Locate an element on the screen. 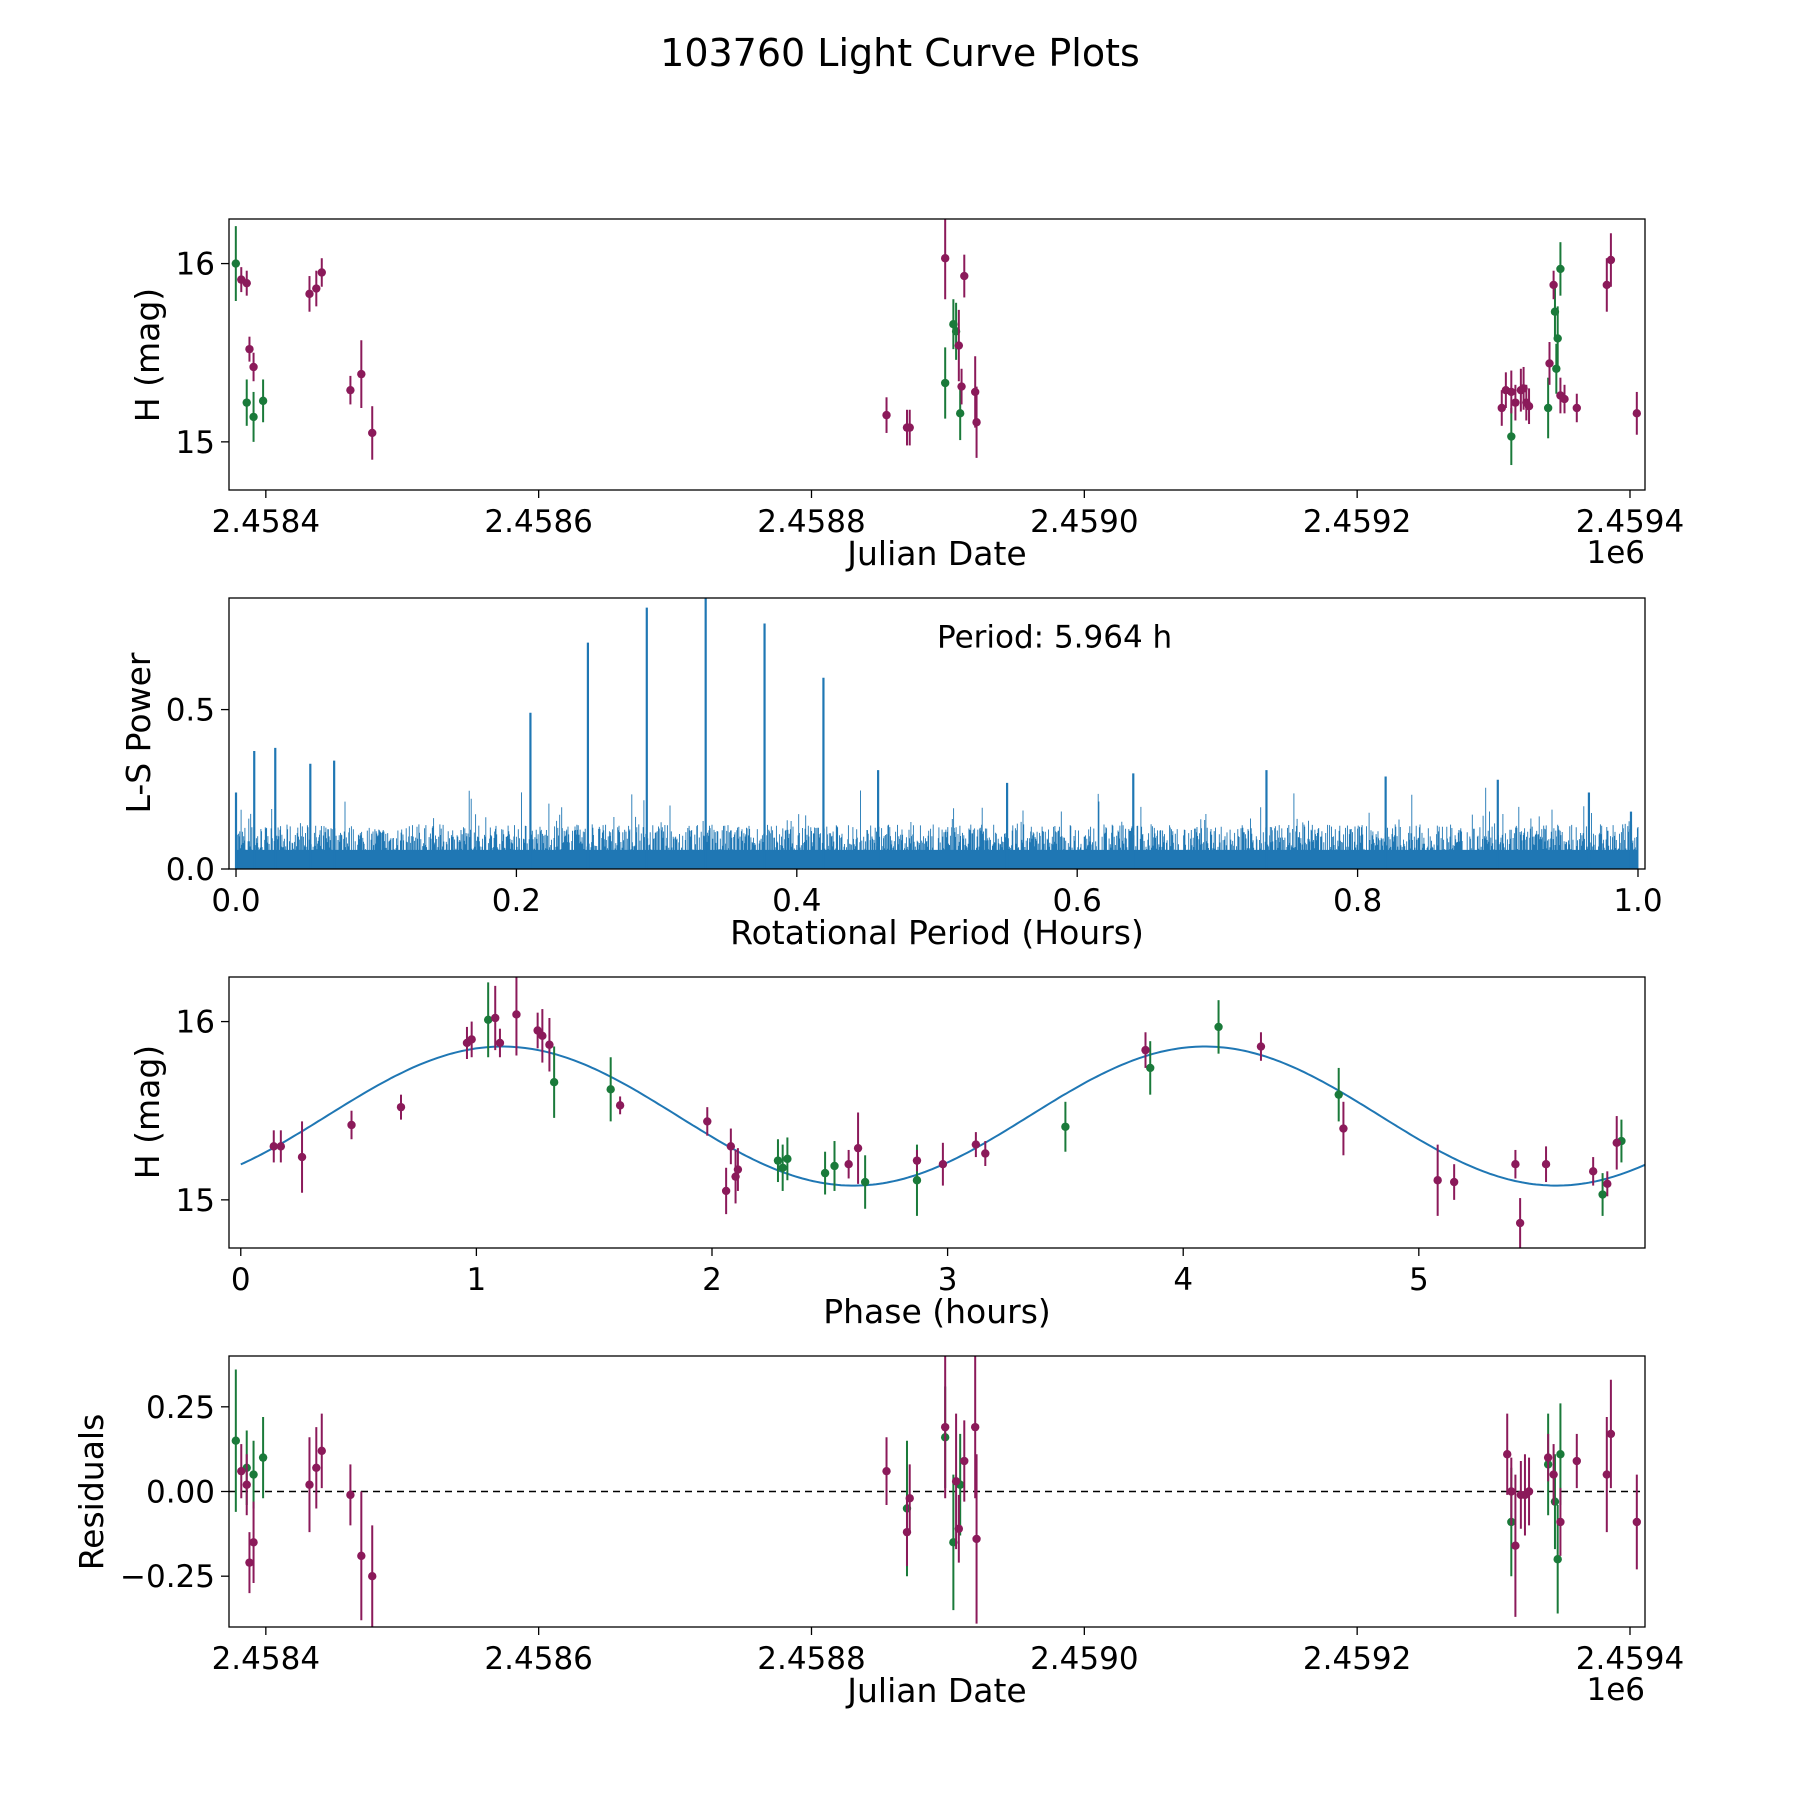 This screenshot has width=1800, height=1800. periodogram-xtick-label: 0.0 is located at coordinates (235, 901).